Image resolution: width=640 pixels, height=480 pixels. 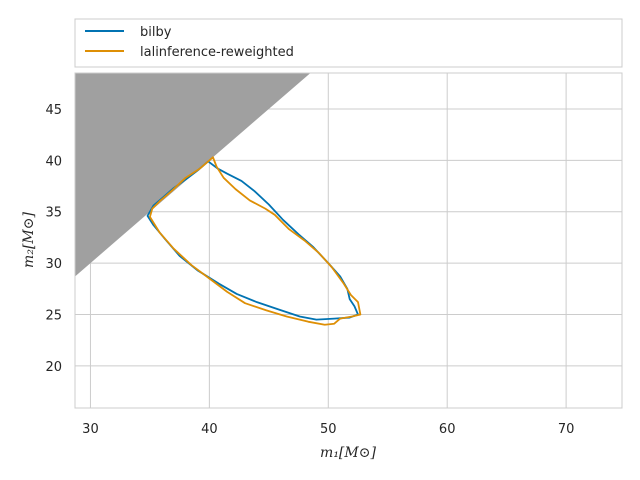 What do you see at coordinates (53, 264) in the screenshot?
I see `y-tick-label: 30` at bounding box center [53, 264].